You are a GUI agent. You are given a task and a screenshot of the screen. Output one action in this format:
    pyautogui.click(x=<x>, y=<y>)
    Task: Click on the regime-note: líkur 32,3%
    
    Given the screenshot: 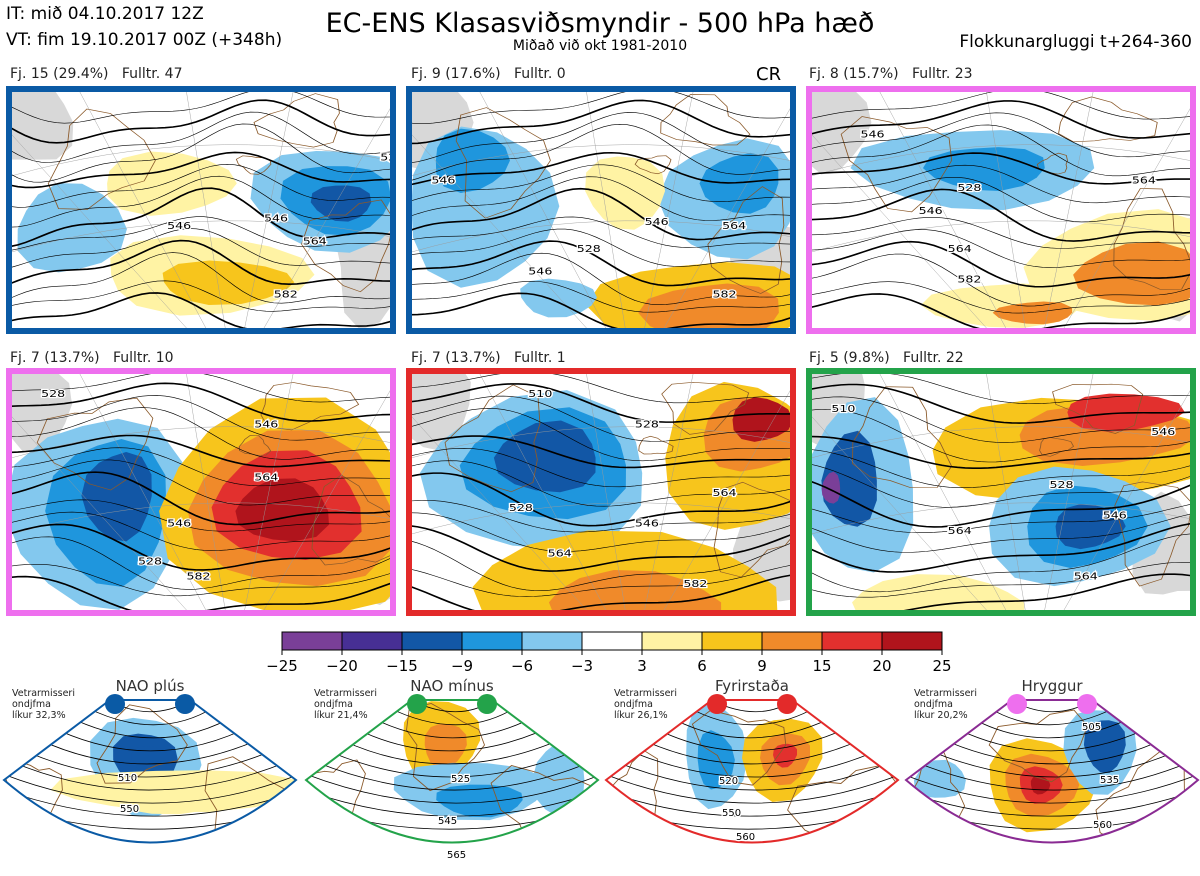 What is the action you would take?
    pyautogui.click(x=39, y=715)
    